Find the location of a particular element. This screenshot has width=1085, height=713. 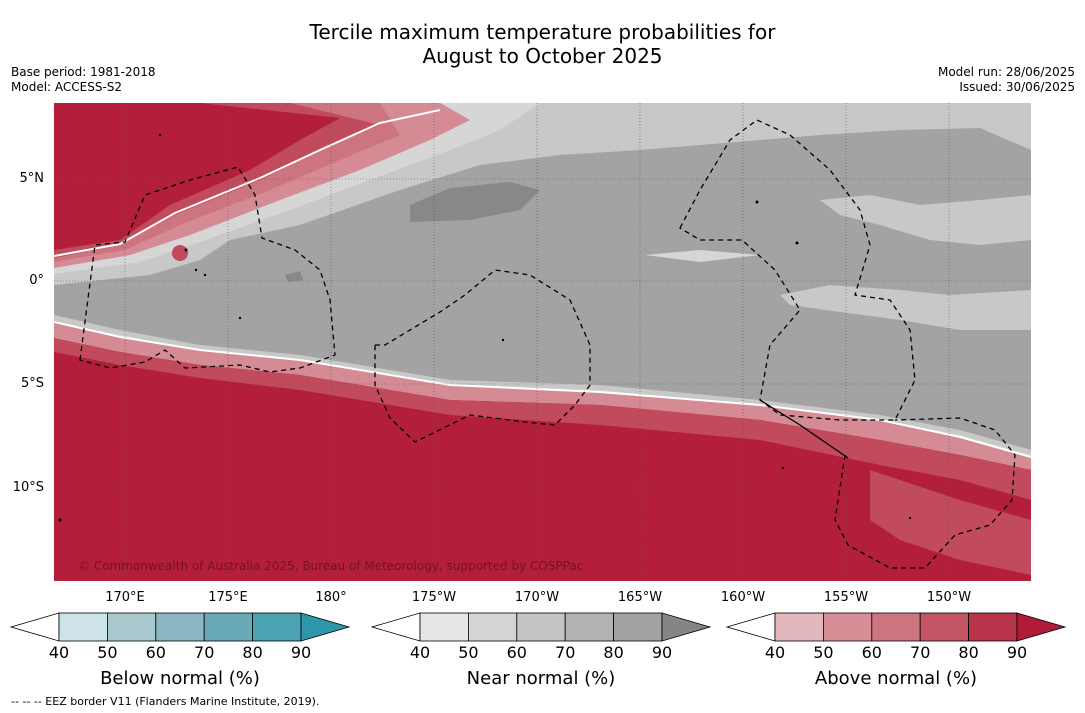

base-period: Base period: 1981-2018 is located at coordinates (83, 72).